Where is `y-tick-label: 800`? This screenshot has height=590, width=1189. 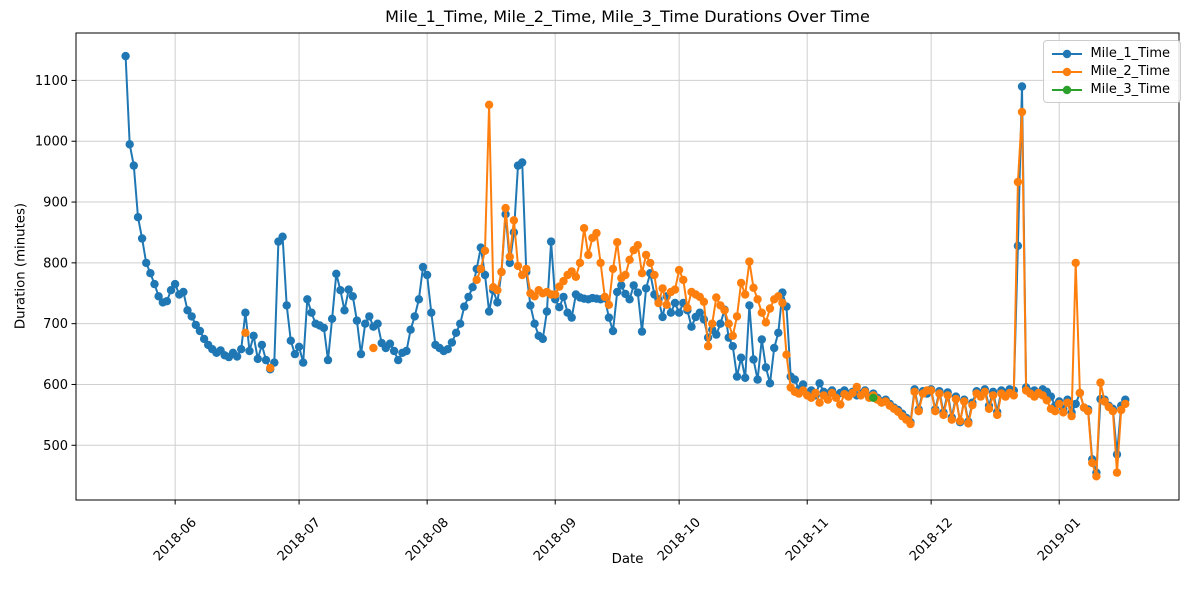 y-tick-label: 800 is located at coordinates (55, 263).